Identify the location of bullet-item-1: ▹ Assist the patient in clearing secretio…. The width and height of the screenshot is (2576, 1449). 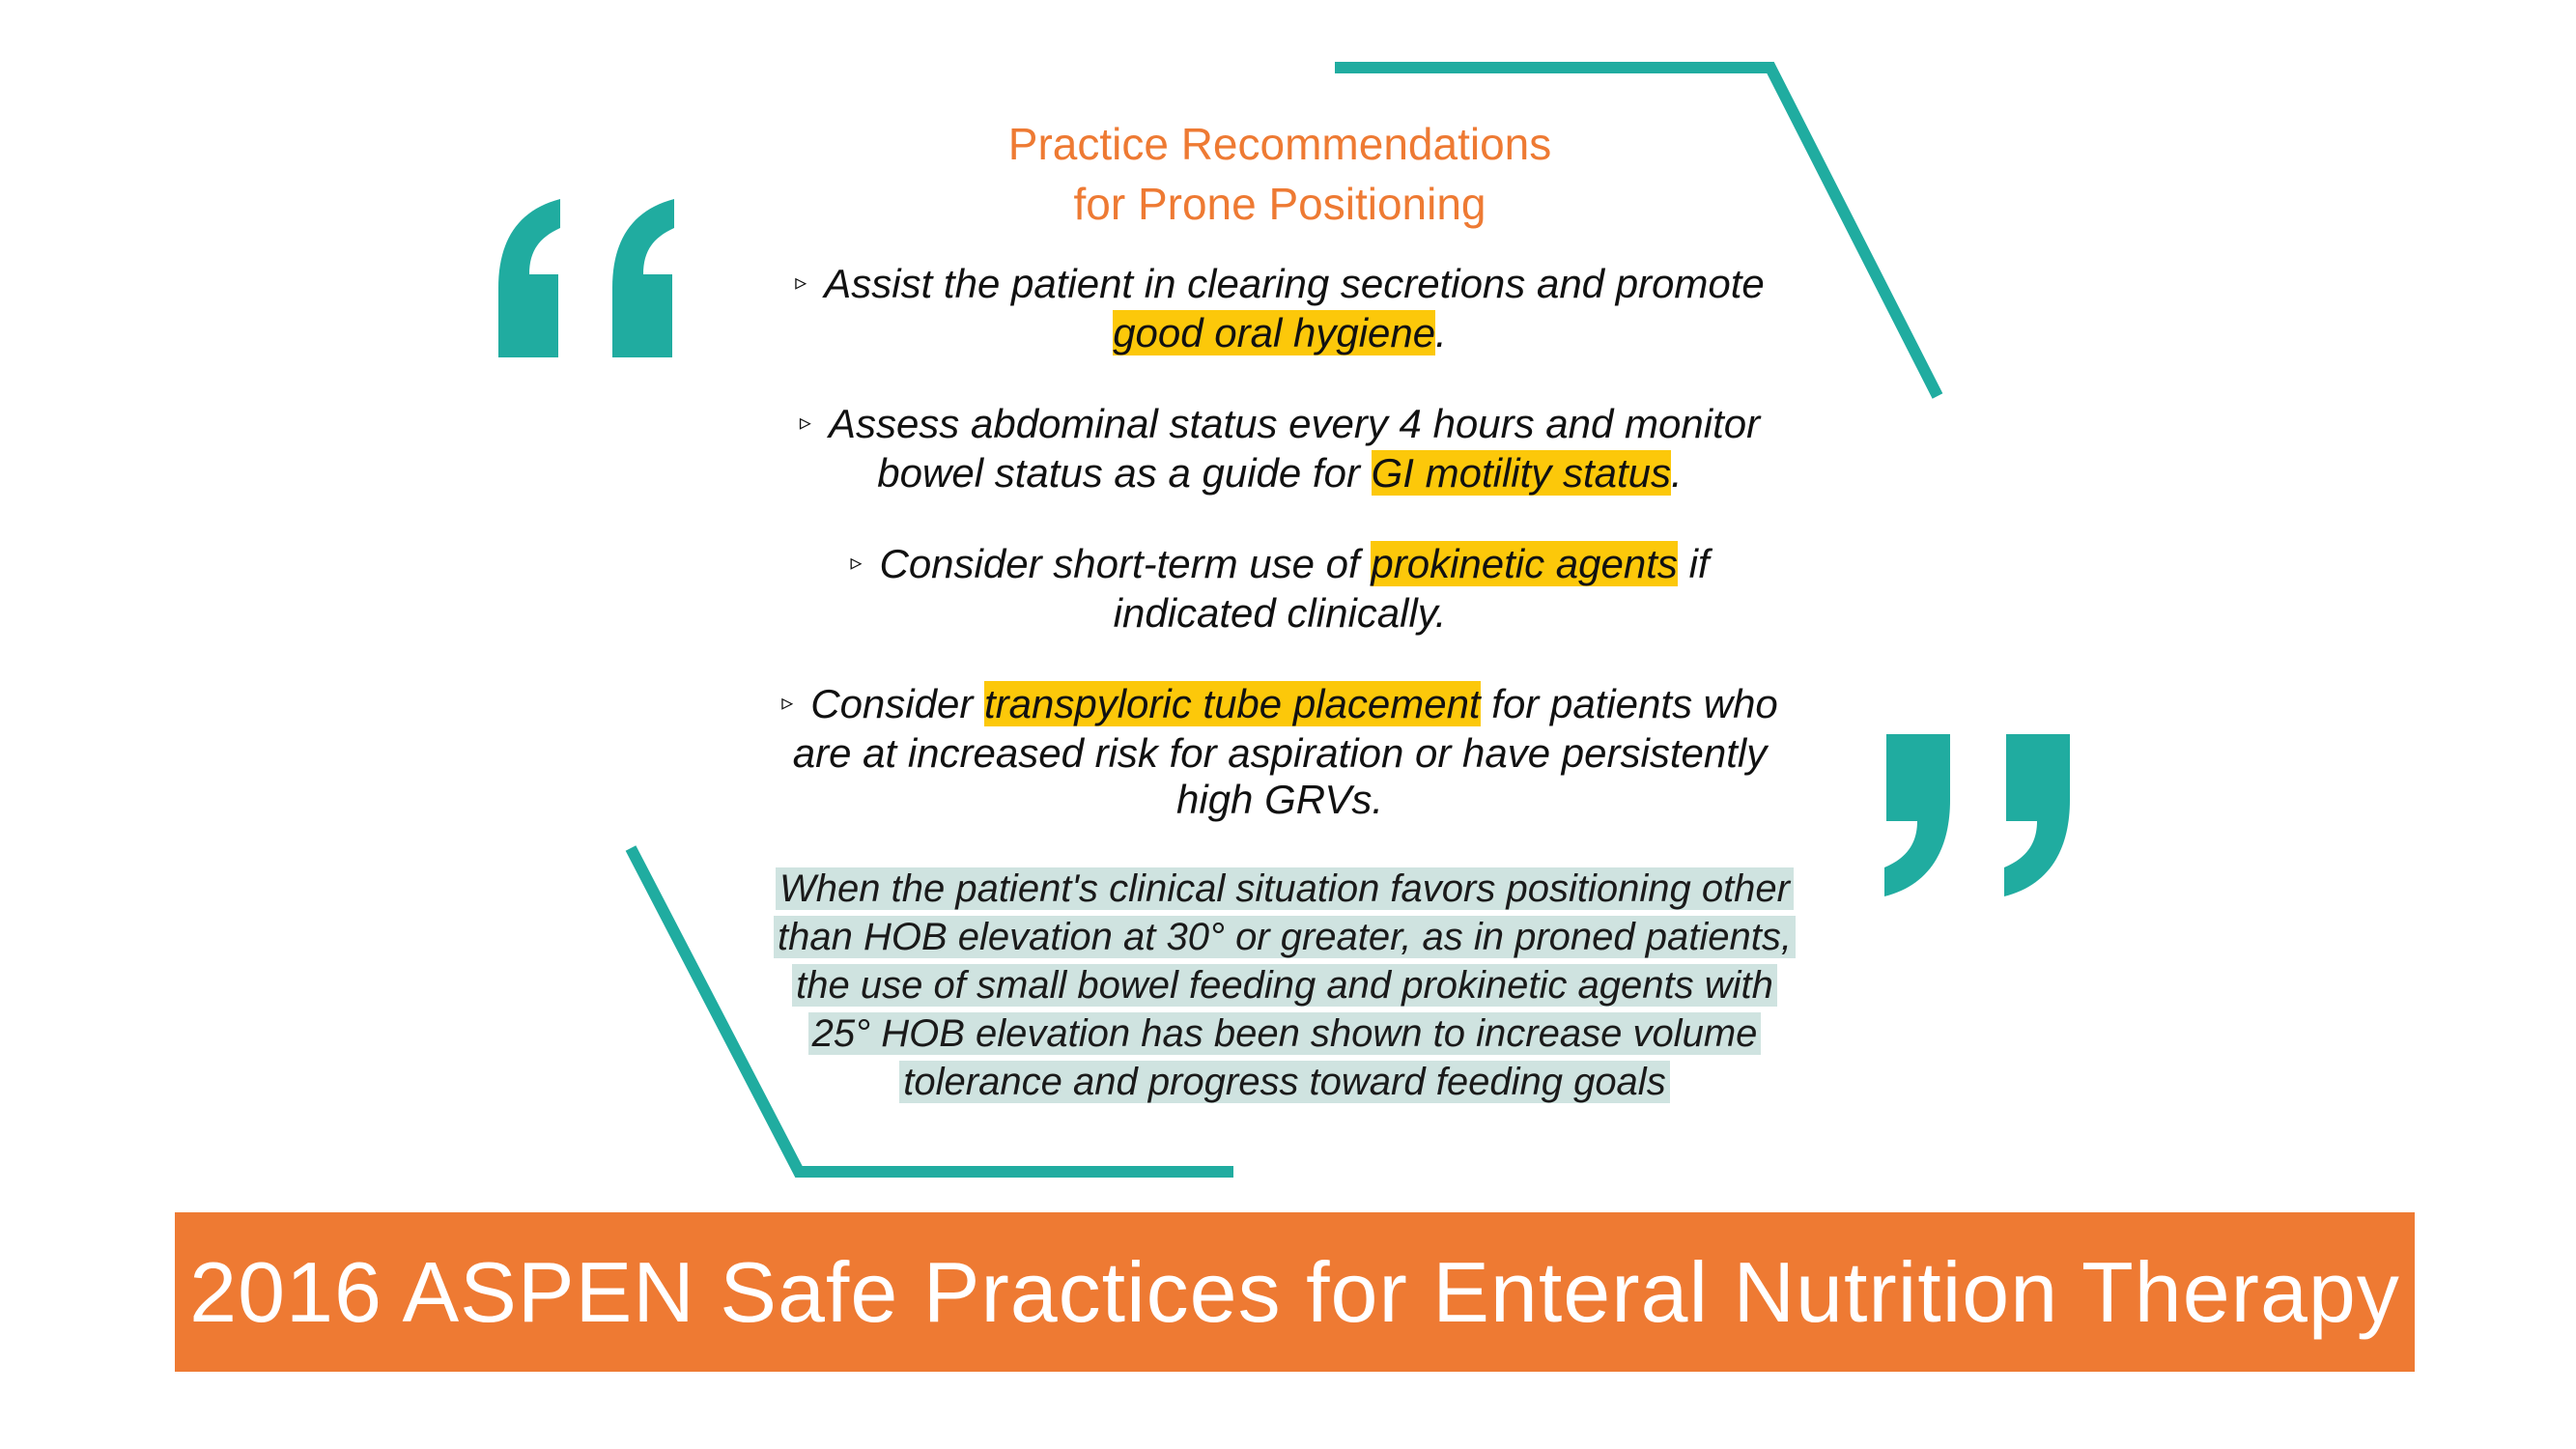
(1279, 308).